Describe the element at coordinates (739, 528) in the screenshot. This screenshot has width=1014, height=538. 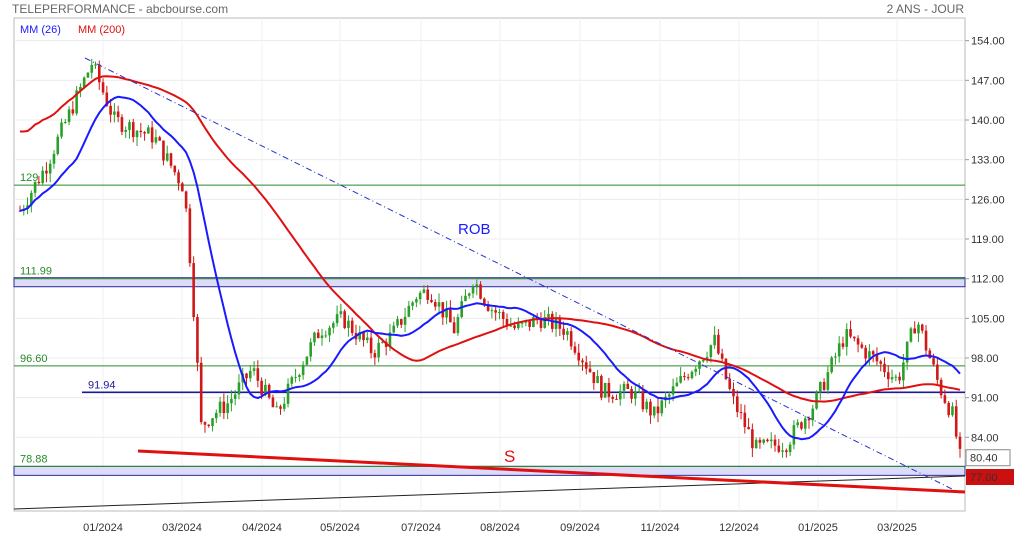
I see `x-tick-label: 12/2024` at that location.